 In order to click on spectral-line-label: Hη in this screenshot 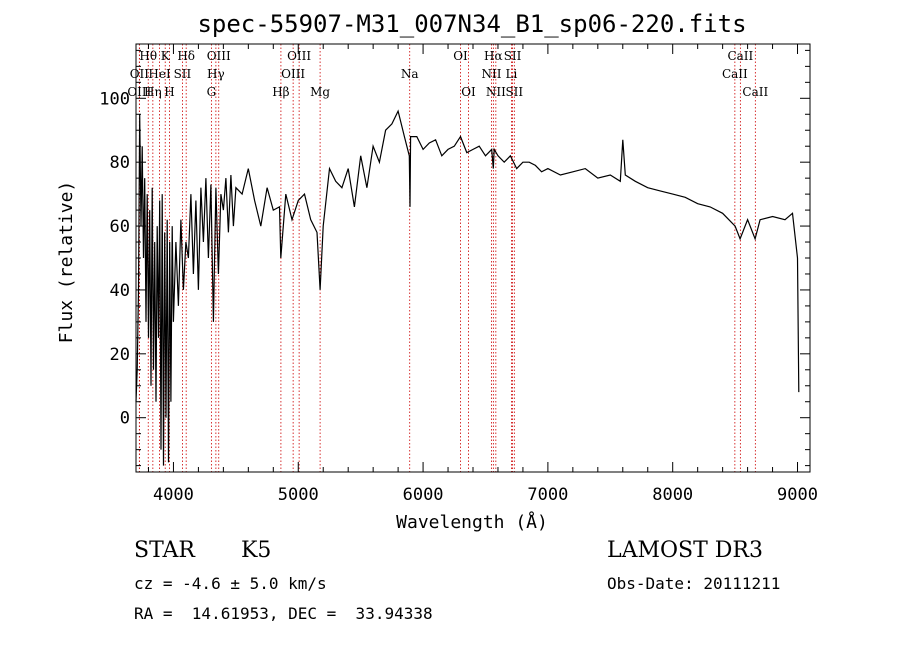, I will do `click(153, 92)`.